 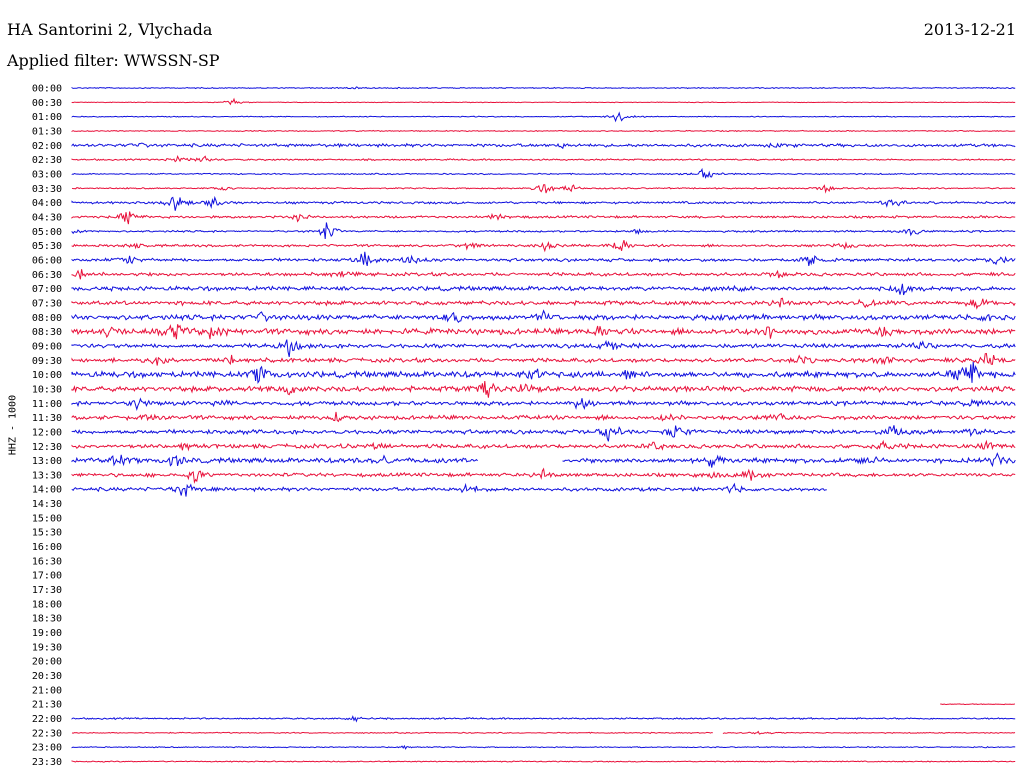 What do you see at coordinates (47, 131) in the screenshot?
I see `time-tick-label: 01:30` at bounding box center [47, 131].